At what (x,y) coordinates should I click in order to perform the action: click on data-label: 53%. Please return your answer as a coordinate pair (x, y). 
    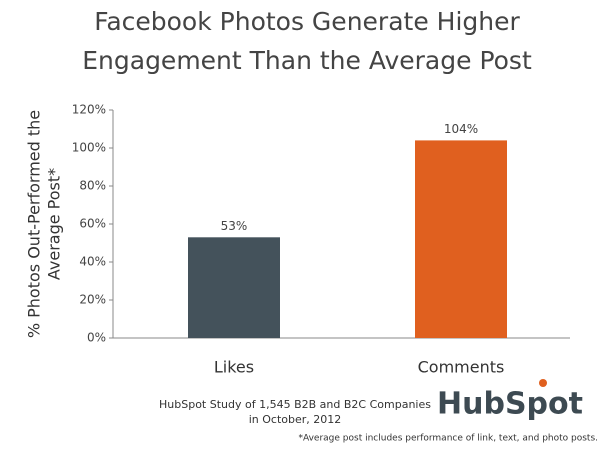
    Looking at the image, I should click on (234, 226).